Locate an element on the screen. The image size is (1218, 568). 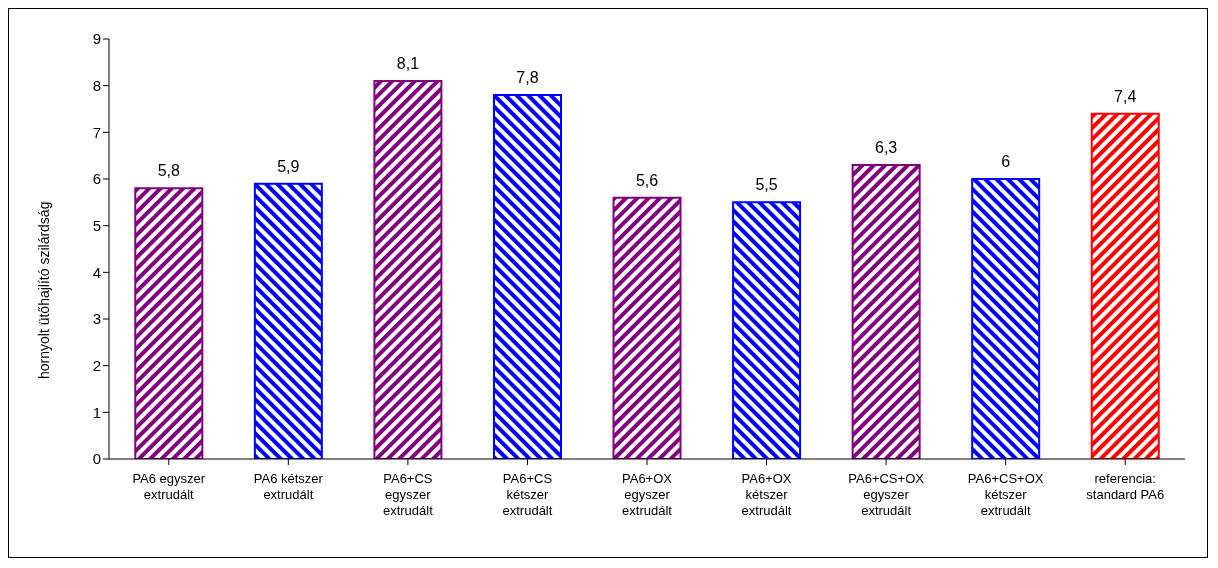
data-label: 5,9 is located at coordinates (288, 166).